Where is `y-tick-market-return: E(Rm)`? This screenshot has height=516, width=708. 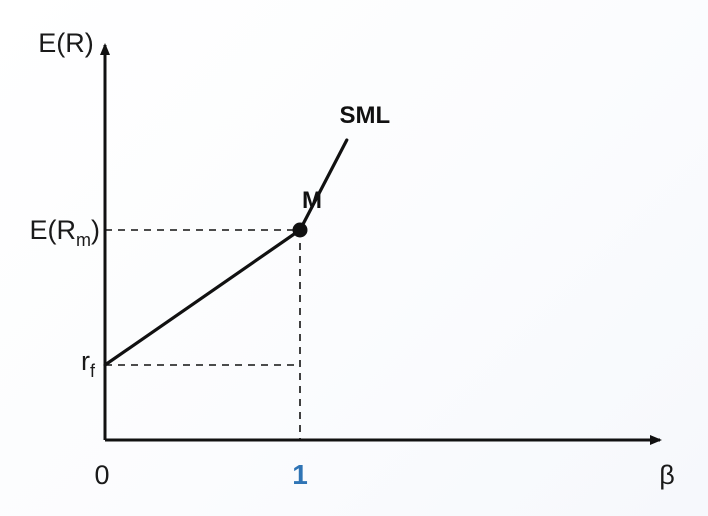 y-tick-market-return: E(Rm) is located at coordinates (65, 232).